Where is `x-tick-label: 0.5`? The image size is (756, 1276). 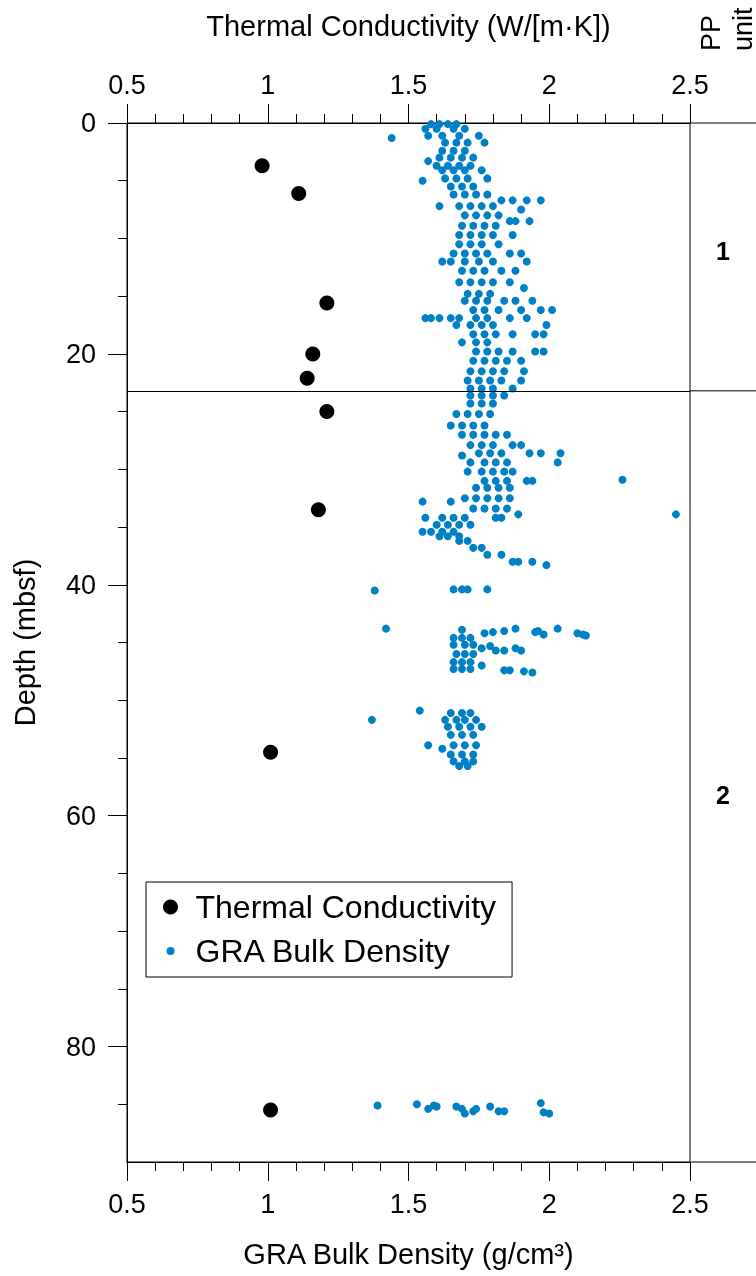
x-tick-label: 0.5 is located at coordinates (127, 84).